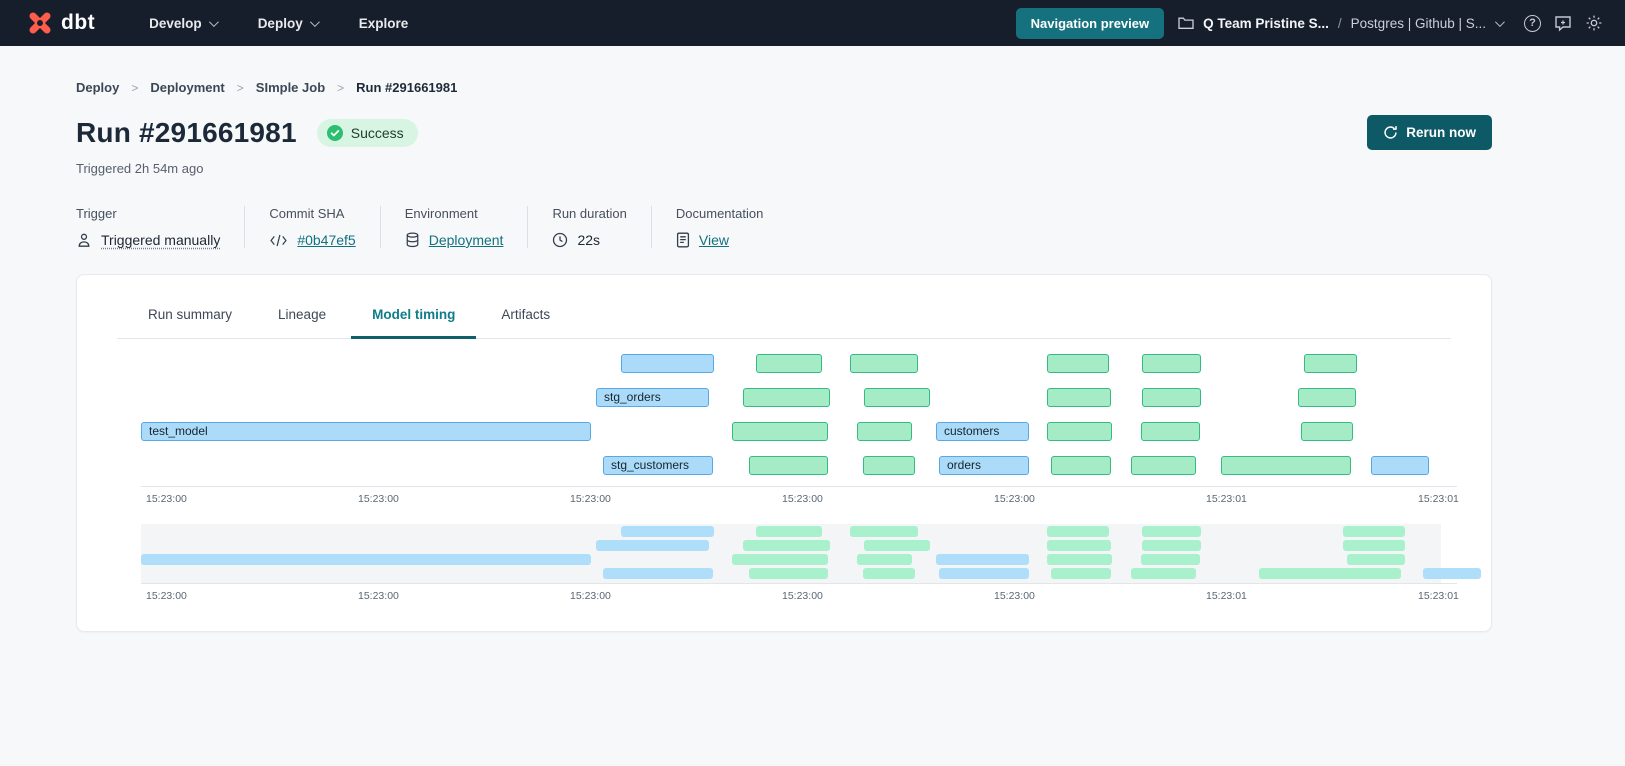  Describe the element at coordinates (175, 23) in the screenshot. I see `nav-menu-label: Develop` at that location.